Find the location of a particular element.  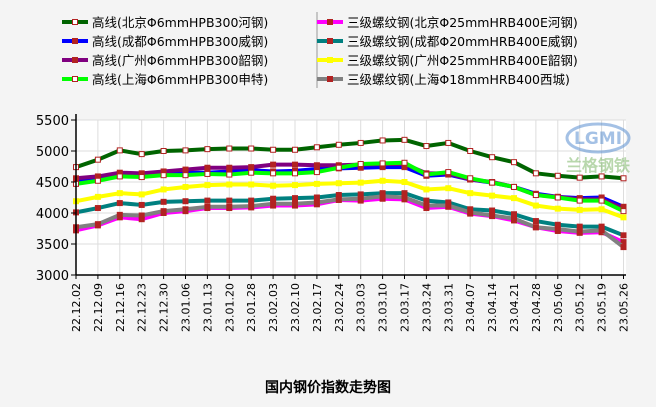

legend-item-7: 三级螺纹钢(上海Φ18mmHRB400西城) is located at coordinates (443, 79).